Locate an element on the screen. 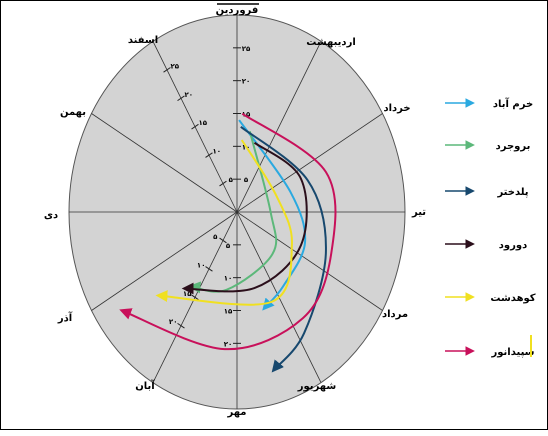 This screenshot has width=548, height=436. month-label: شهریور is located at coordinates (317, 386).